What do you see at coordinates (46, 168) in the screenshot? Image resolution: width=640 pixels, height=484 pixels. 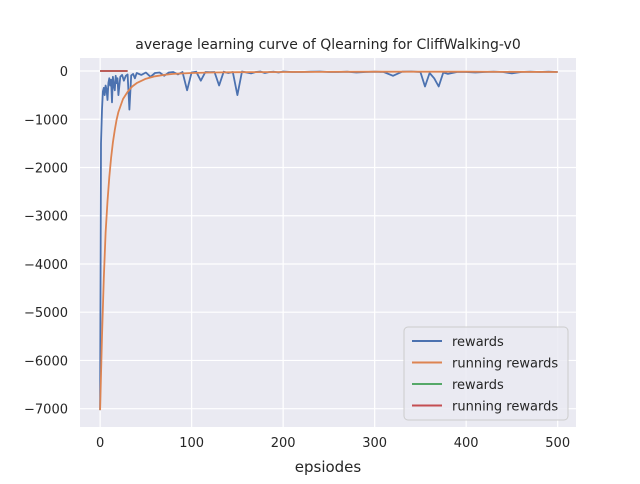 I see `y-tick-label: −2000` at bounding box center [46, 168].